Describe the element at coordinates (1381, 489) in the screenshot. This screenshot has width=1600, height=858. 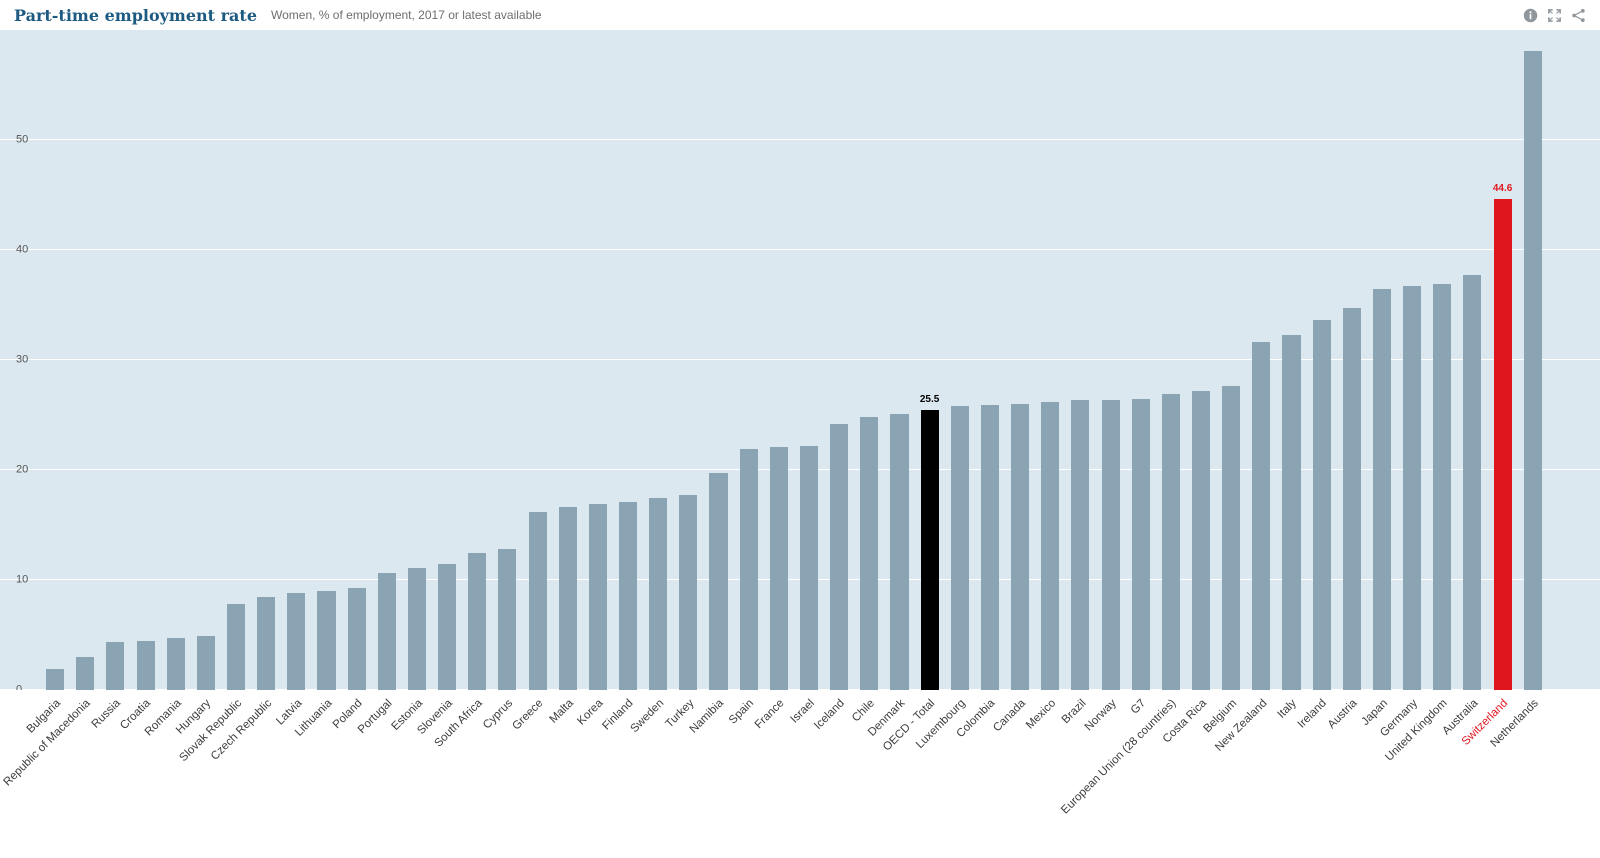
I see `bar-japan` at that location.